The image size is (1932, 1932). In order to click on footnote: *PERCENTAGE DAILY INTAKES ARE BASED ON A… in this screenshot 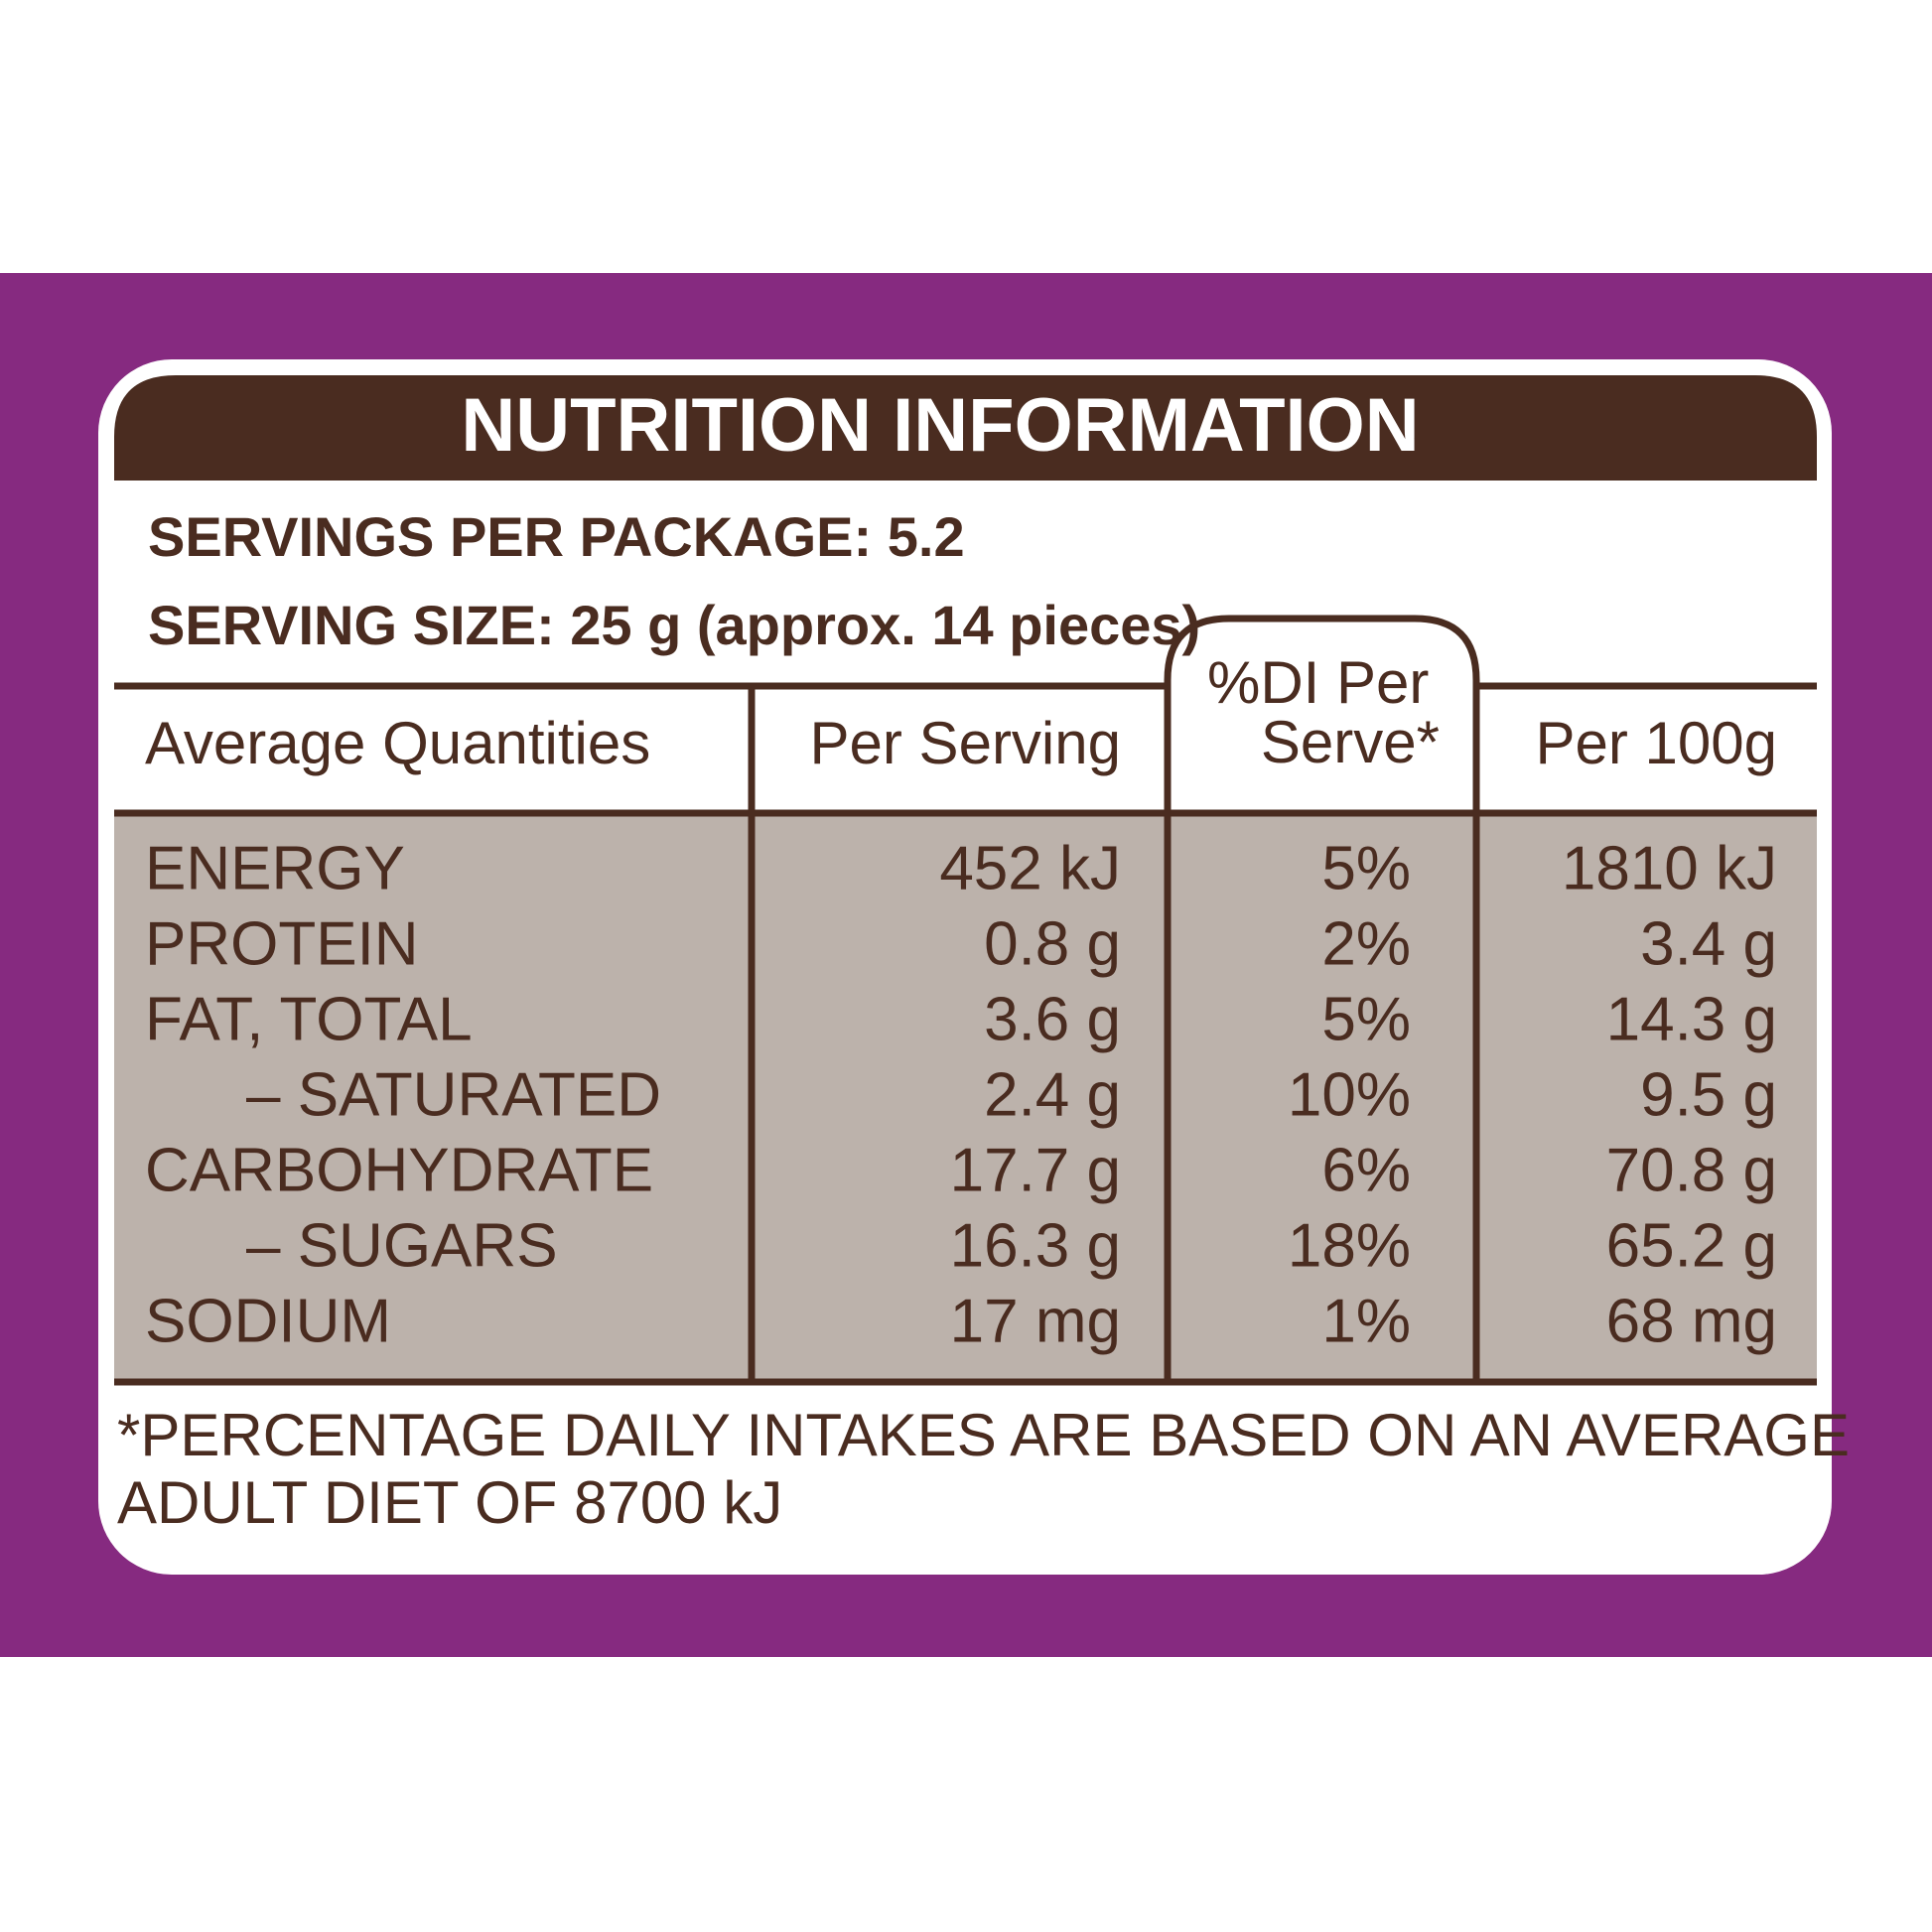, I will do `click(983, 1435)`.